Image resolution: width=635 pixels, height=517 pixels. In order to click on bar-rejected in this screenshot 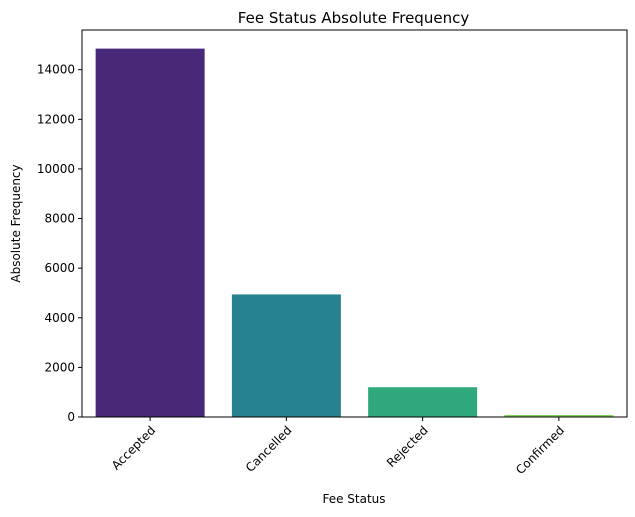, I will do `click(423, 402)`.